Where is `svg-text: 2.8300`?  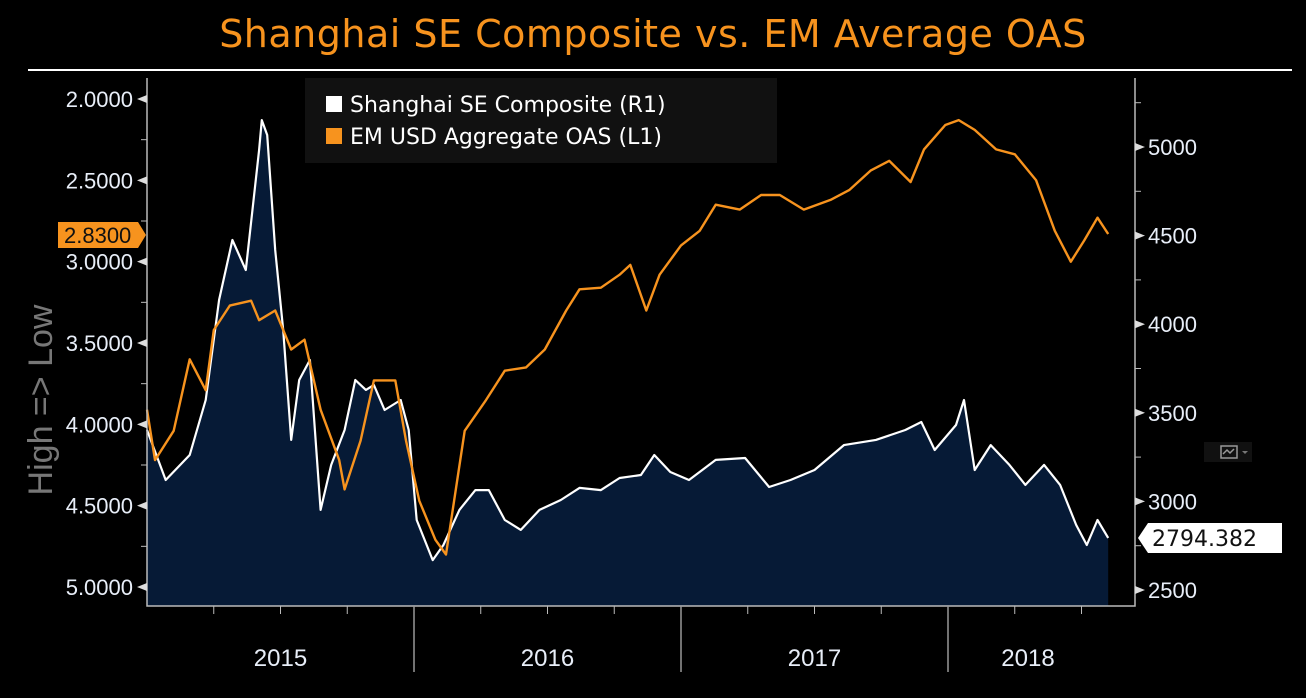
svg-text: 2.8300 is located at coordinates (97, 235).